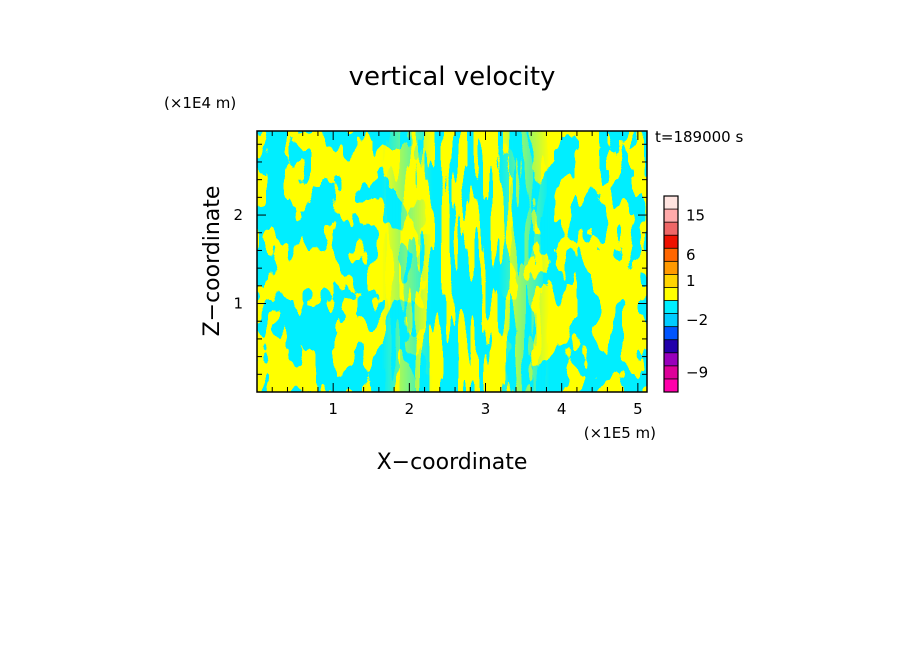 This screenshot has width=904, height=654. What do you see at coordinates (699, 137) in the screenshot?
I see `time-label: t=189000 s` at bounding box center [699, 137].